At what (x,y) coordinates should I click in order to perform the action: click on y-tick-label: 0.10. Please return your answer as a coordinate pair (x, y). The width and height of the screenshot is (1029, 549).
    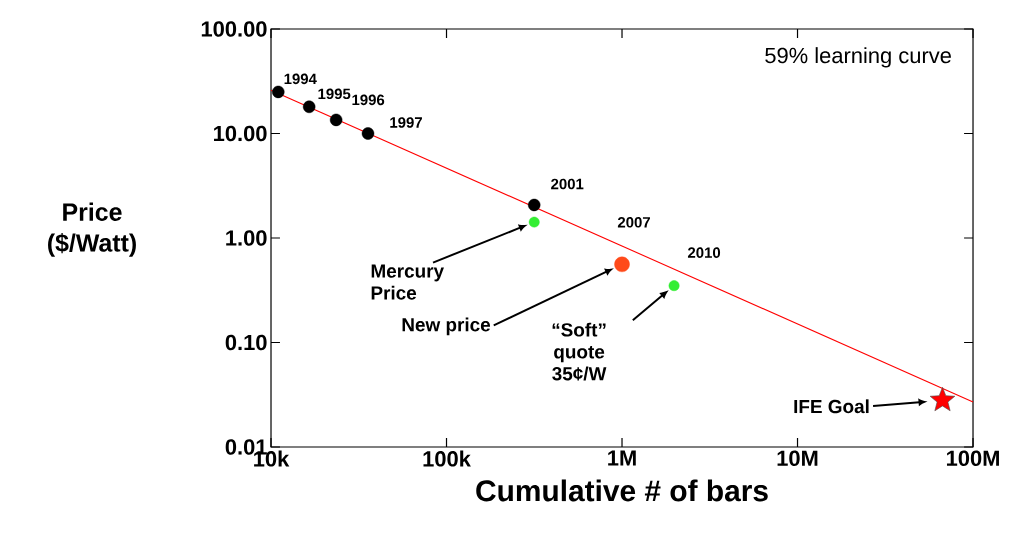
    Looking at the image, I should click on (246, 342).